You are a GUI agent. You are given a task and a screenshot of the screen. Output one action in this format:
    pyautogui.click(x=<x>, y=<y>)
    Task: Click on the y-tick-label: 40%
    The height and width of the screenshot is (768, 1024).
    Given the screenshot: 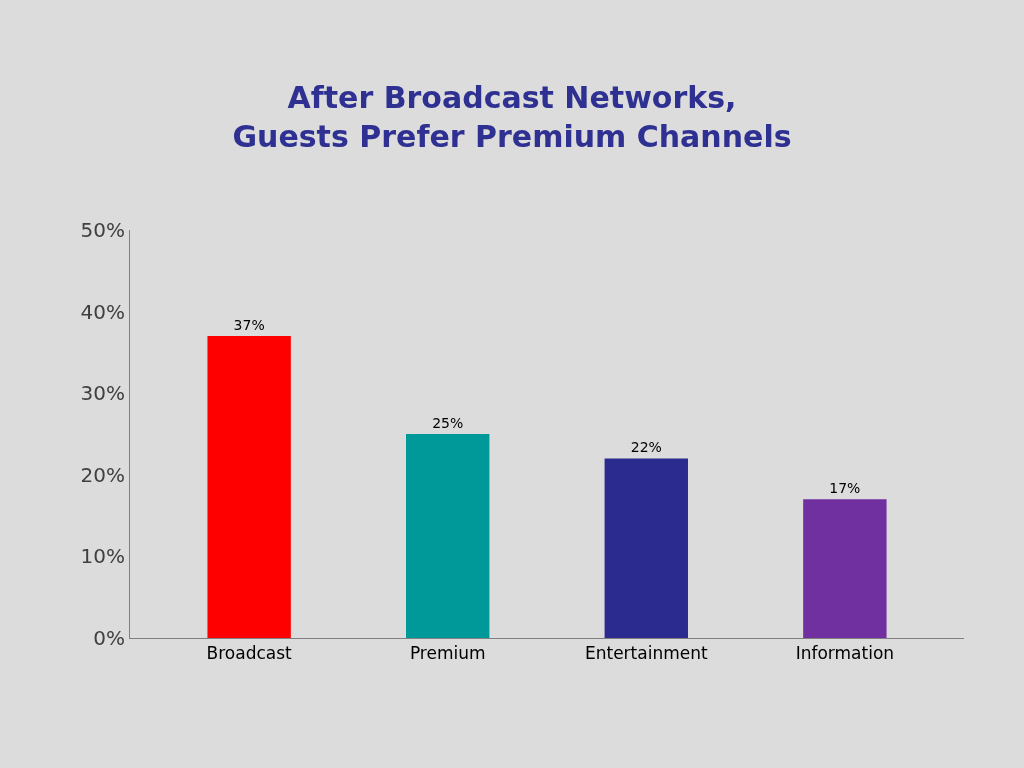 What is the action you would take?
    pyautogui.click(x=102, y=311)
    